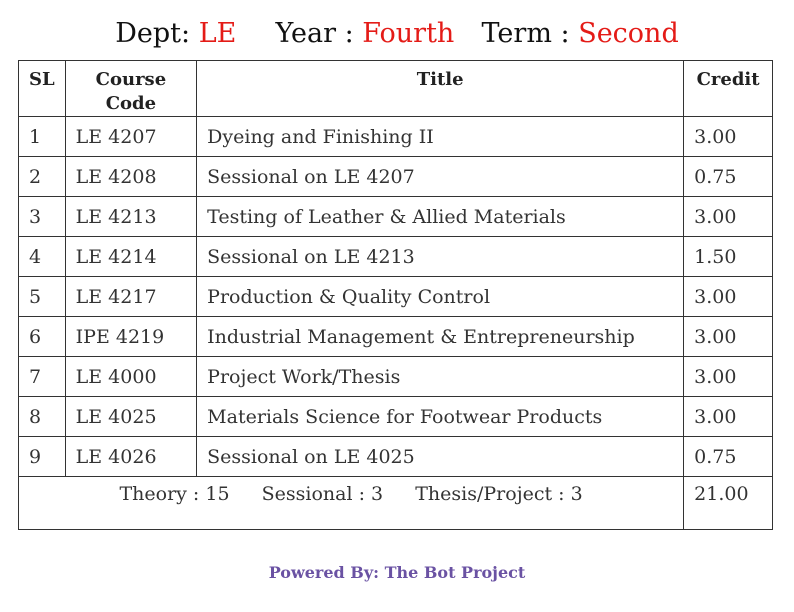 This screenshot has width=794, height=612. Describe the element at coordinates (42, 296) in the screenshot. I see `sl-cell: 5` at that location.